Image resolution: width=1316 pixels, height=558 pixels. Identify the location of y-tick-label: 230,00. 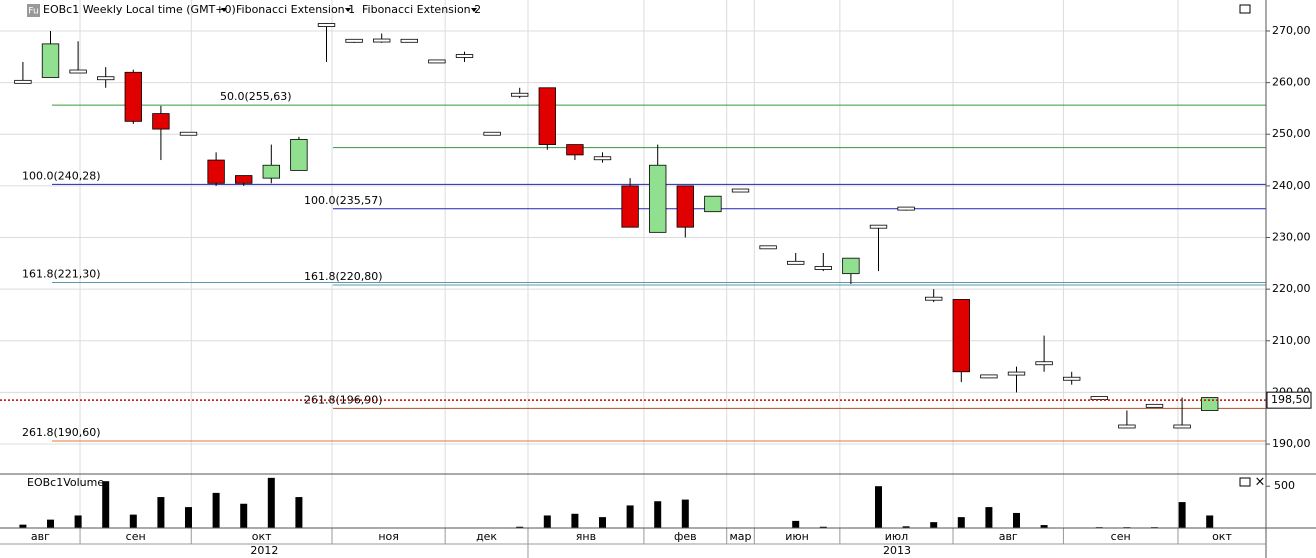
(1291, 237).